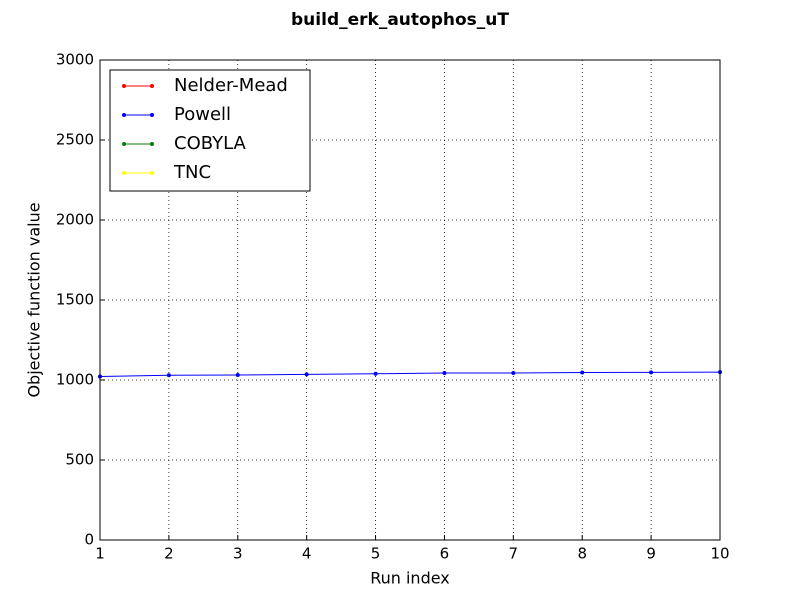 The height and width of the screenshot is (600, 800). What do you see at coordinates (89, 540) in the screenshot?
I see `y-tick-label: 0` at bounding box center [89, 540].